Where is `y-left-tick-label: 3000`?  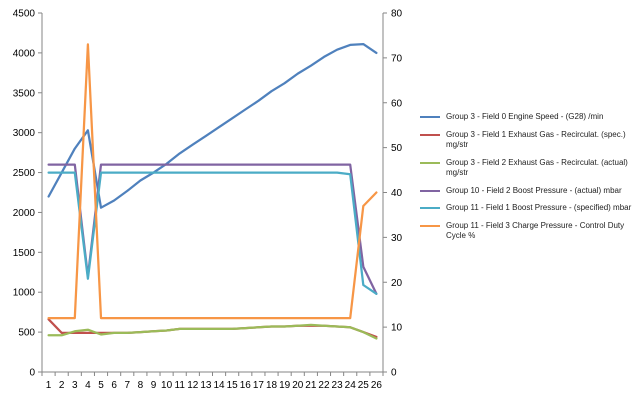 y-left-tick-label: 3000 is located at coordinates (24, 133).